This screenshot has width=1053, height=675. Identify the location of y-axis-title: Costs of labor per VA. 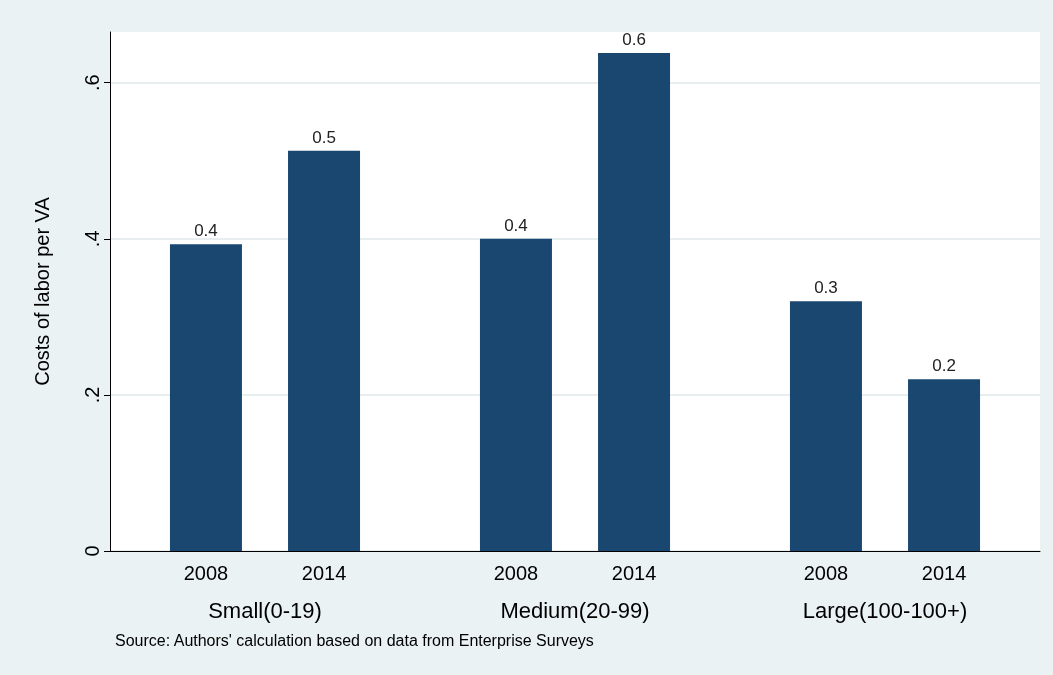
(42, 291).